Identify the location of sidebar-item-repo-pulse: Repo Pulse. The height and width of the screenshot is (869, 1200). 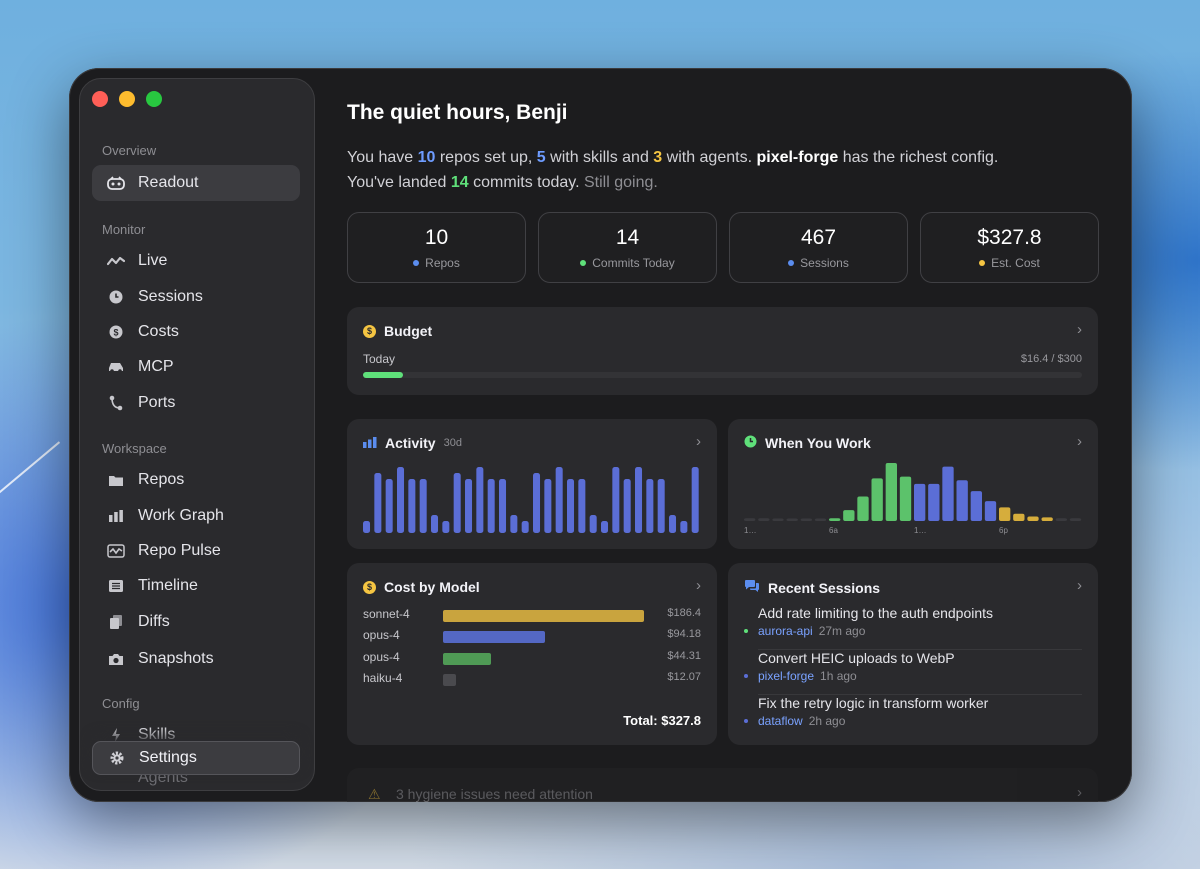
(196, 551).